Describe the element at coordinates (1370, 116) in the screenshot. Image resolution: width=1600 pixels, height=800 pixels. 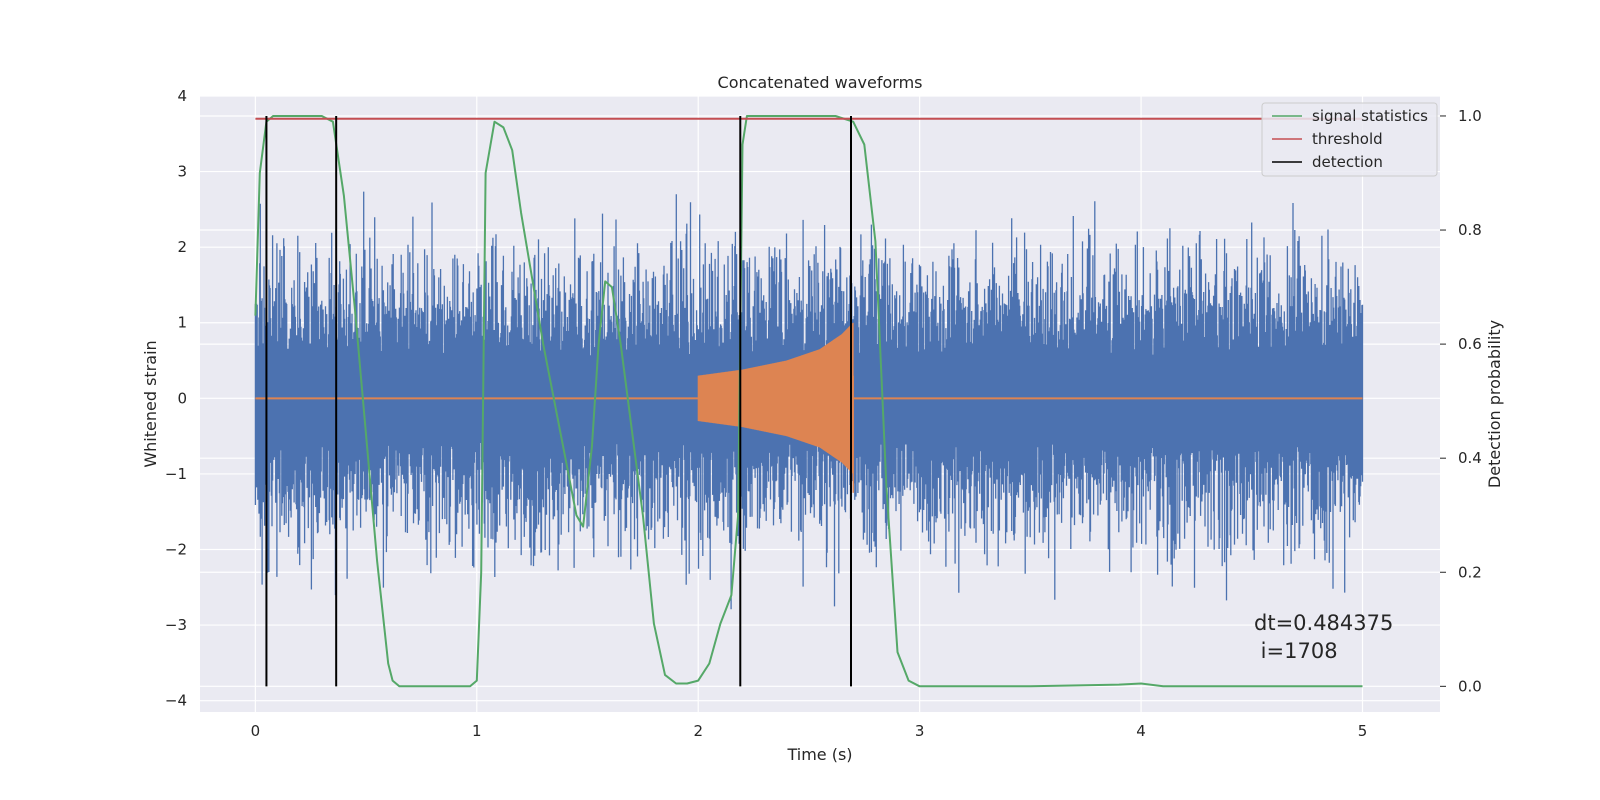
I see `legend-label-signal-statistics: signal statistics` at that location.